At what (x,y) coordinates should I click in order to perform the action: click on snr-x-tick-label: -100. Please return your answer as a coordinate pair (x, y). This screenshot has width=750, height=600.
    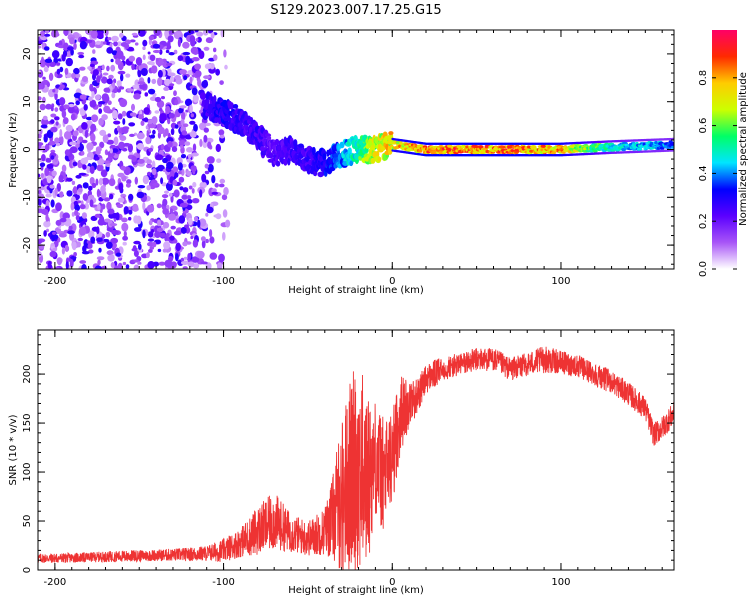
    Looking at the image, I should click on (223, 582).